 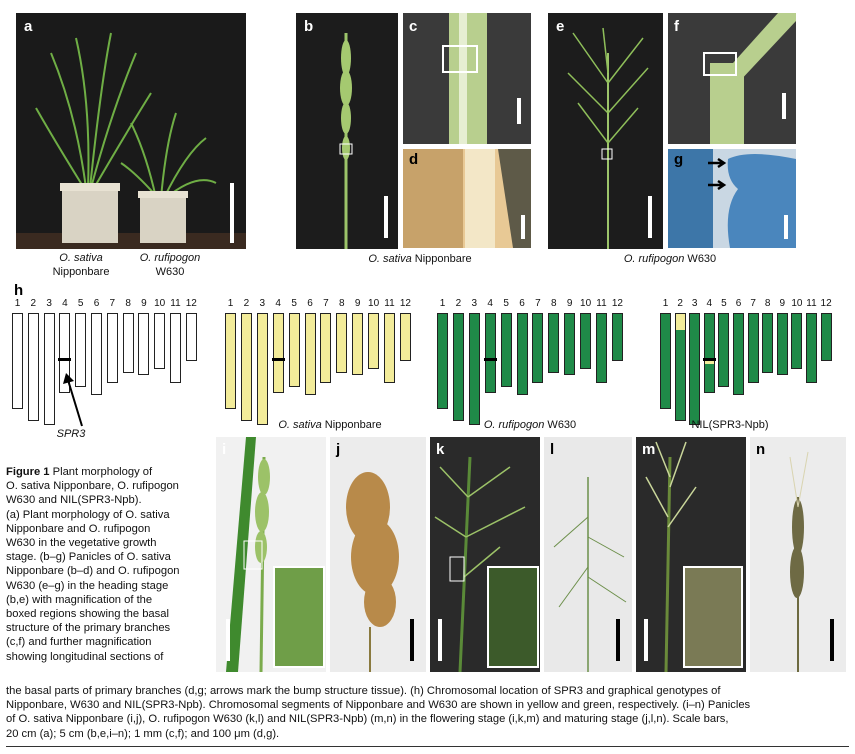 I want to click on panel-label-k: k, so click(x=440, y=449).